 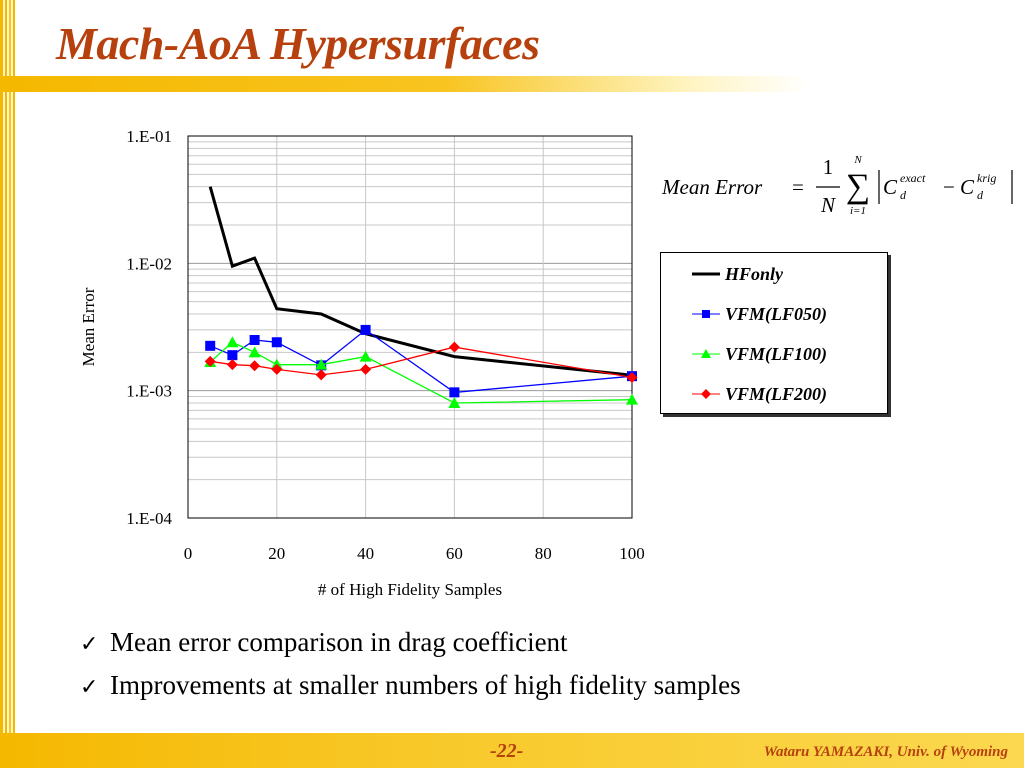 What do you see at coordinates (414, 553) in the screenshot?
I see `x-tick-labels: 0 20 40 60 80 100` at bounding box center [414, 553].